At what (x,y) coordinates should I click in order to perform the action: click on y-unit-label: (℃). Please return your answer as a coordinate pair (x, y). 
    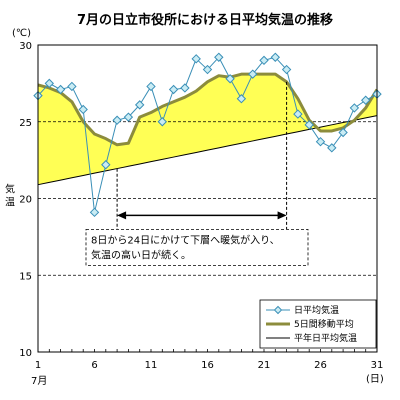
    Looking at the image, I should click on (21, 33).